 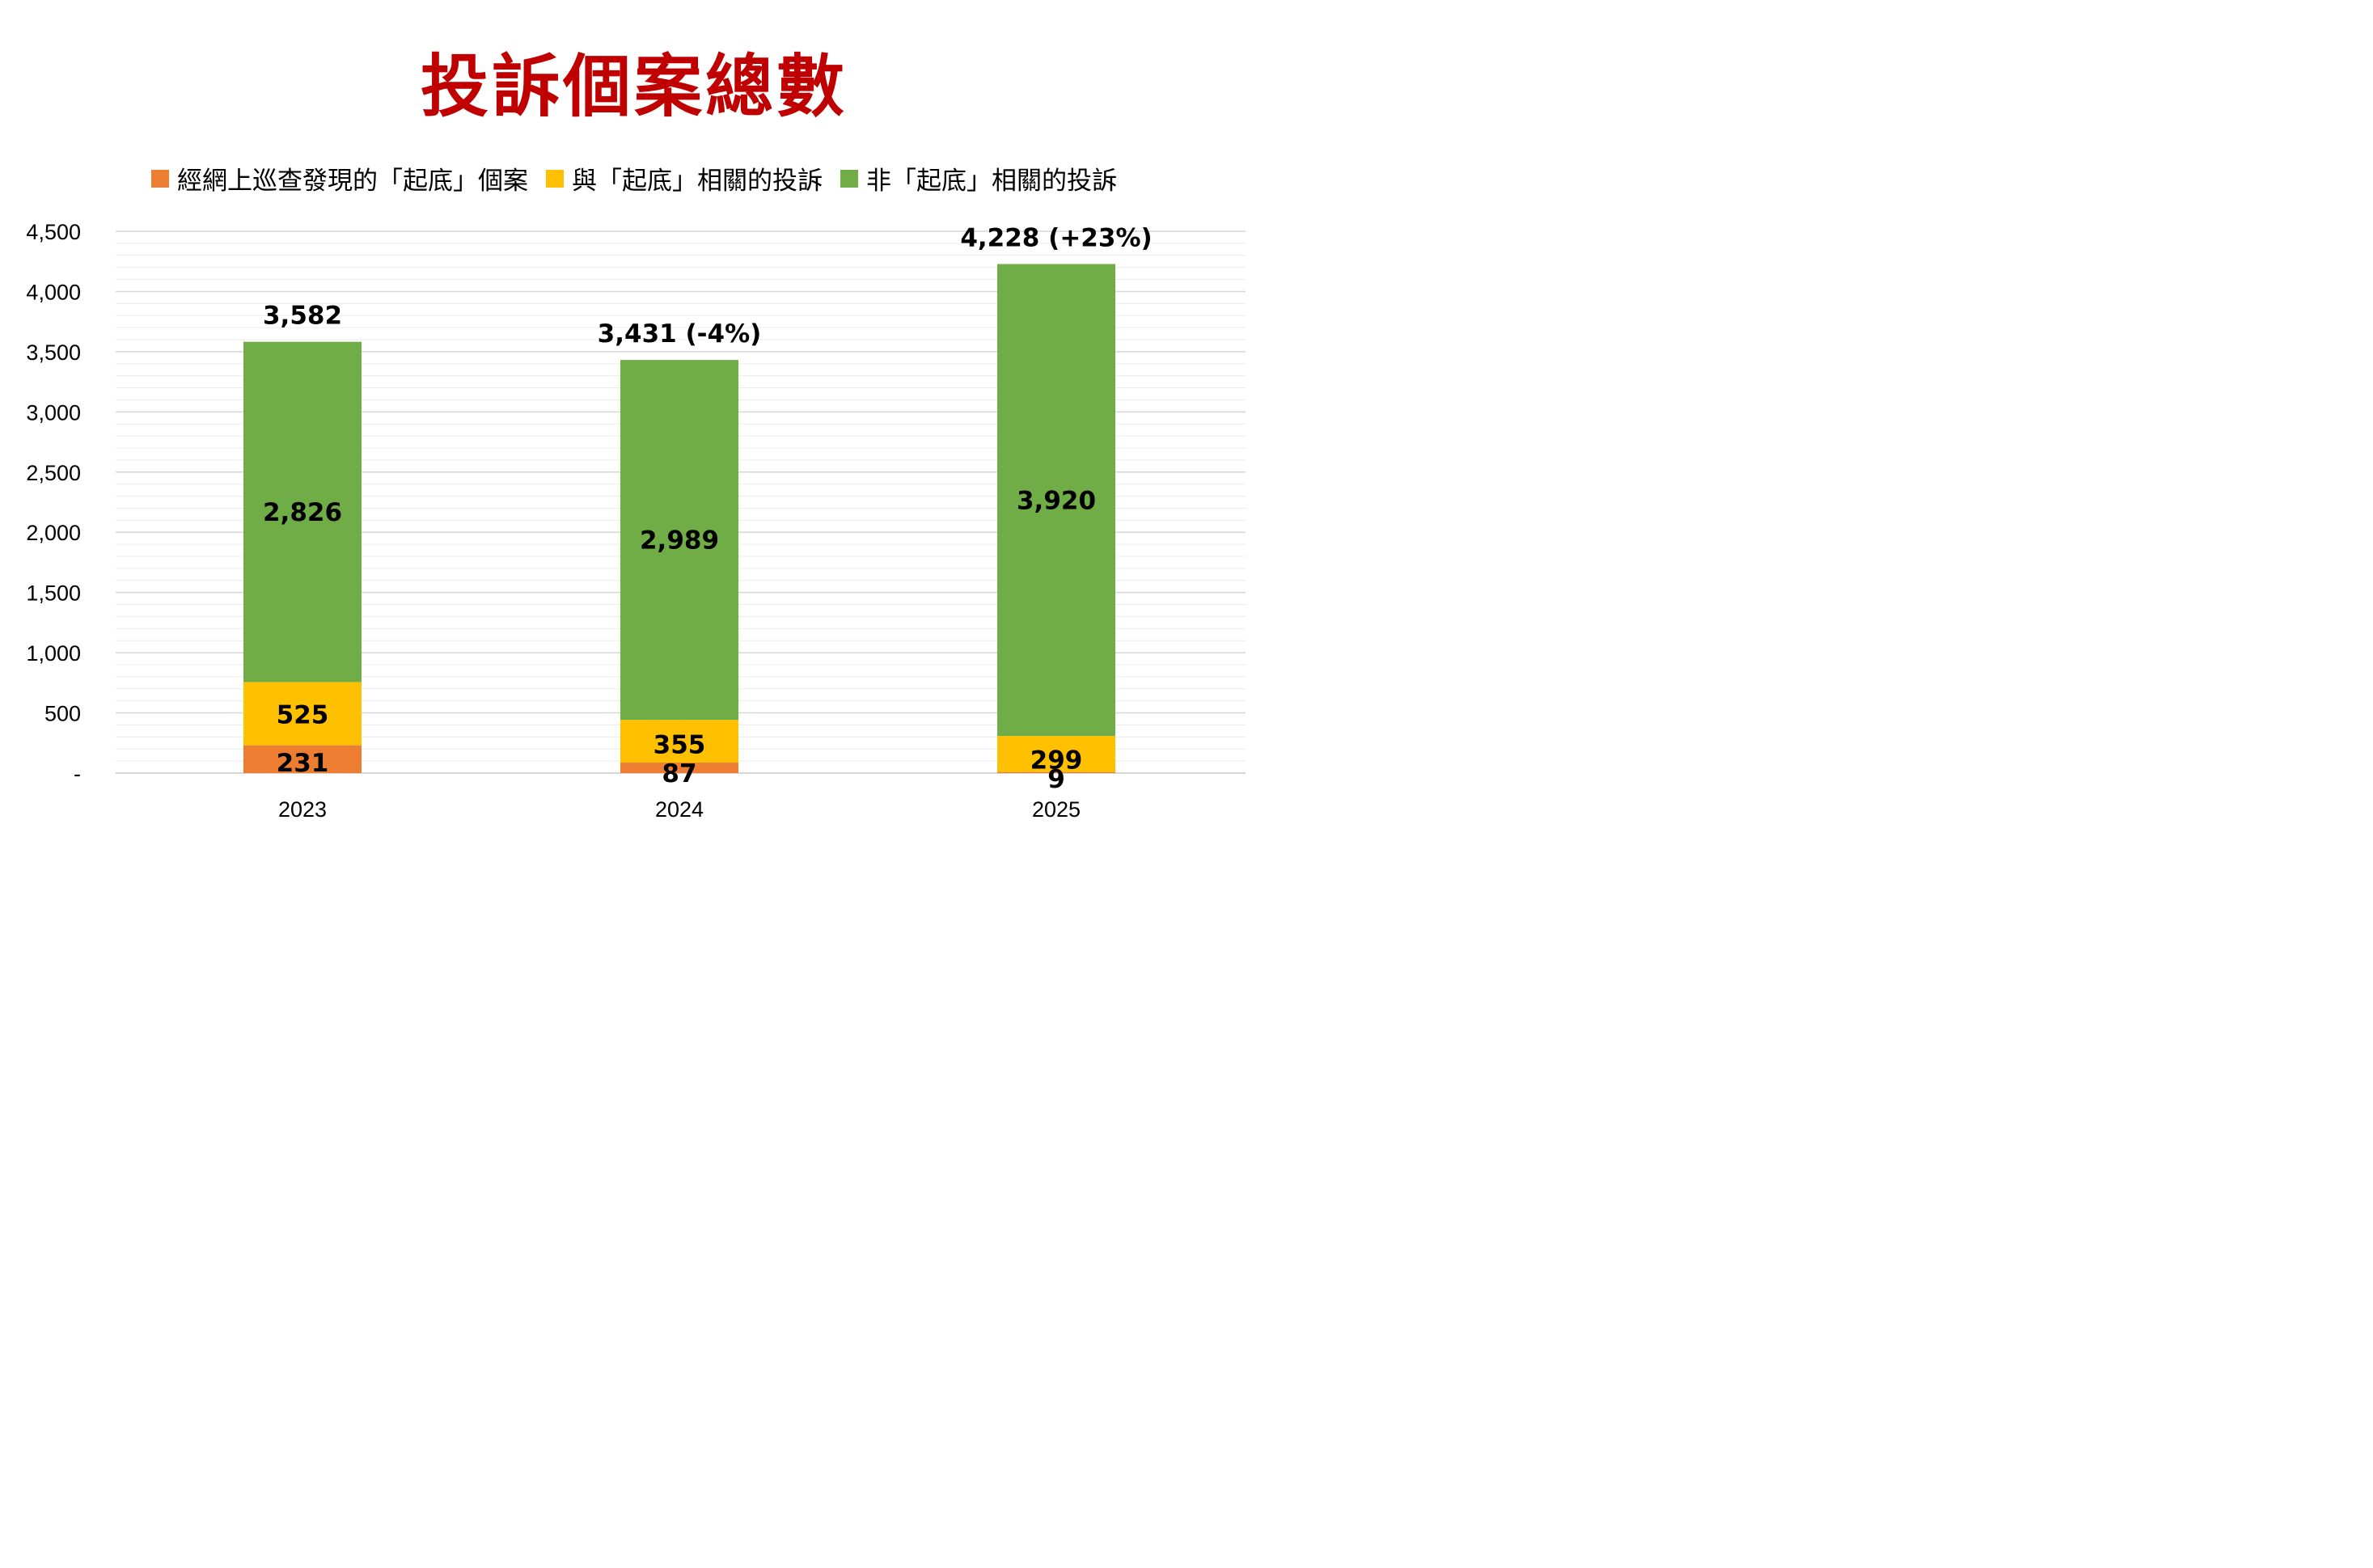 I want to click on y-tick-label: 4,500, so click(x=53, y=232).